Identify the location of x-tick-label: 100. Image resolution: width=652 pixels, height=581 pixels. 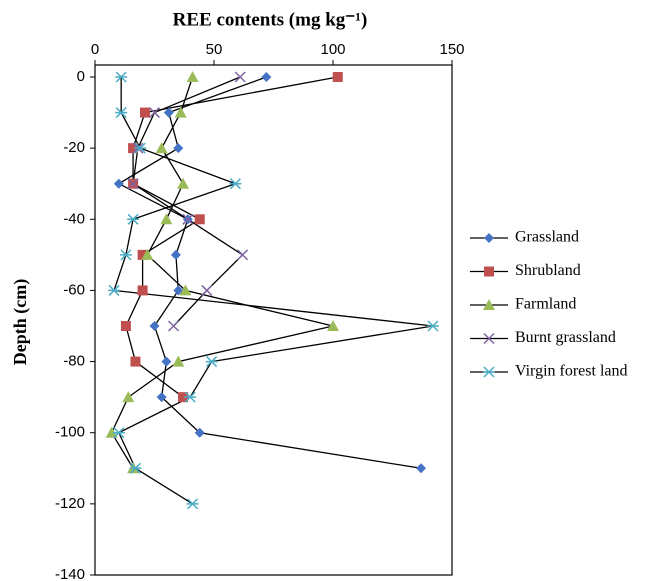
(332, 49).